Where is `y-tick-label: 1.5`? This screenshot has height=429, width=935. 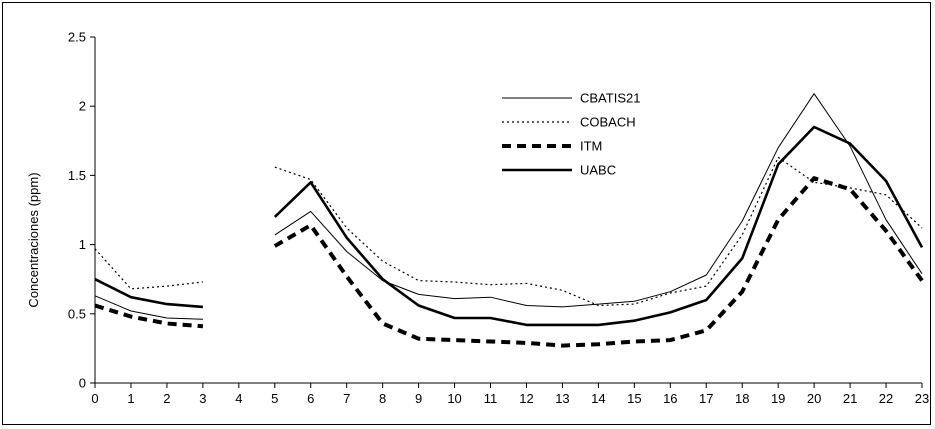 y-tick-label: 1.5 is located at coordinates (77, 175).